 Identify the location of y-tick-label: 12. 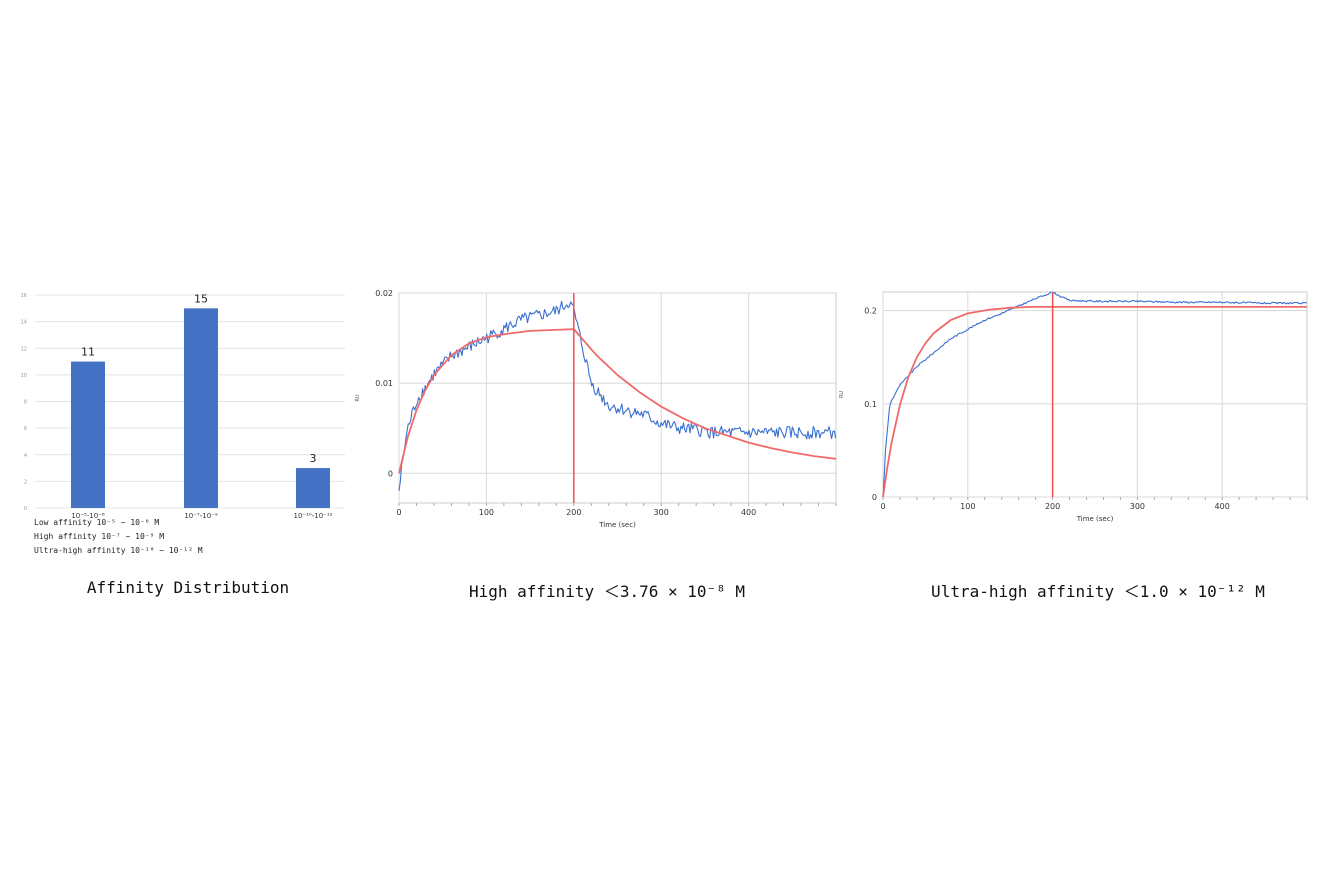
(24, 349).